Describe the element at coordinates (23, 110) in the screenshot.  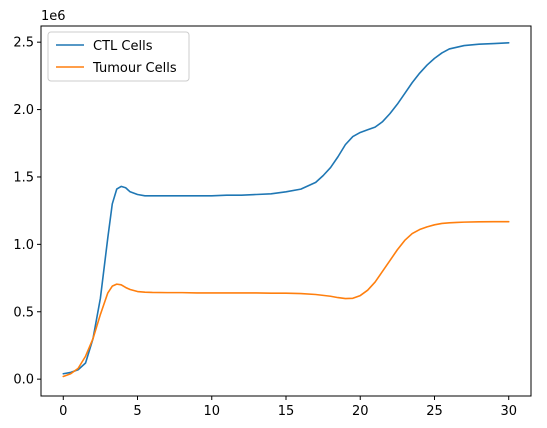
I see `y-tick-label: 2.0` at that location.